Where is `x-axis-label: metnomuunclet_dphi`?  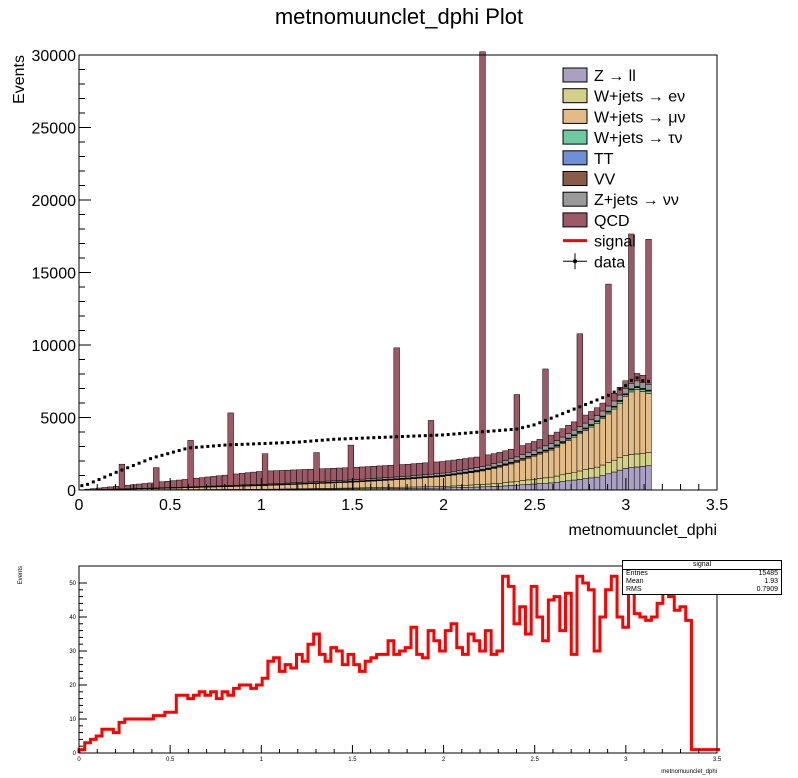
x-axis-label: metnomuunclet_dphi is located at coordinates (642, 530).